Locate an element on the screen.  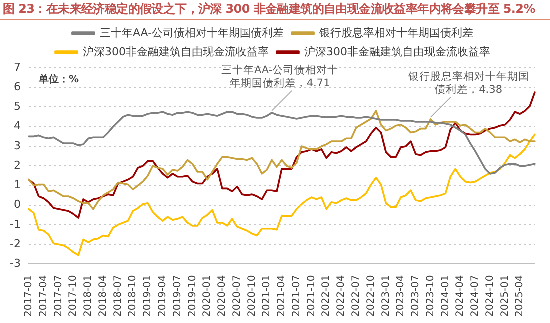
x-tick-label: 2025-01 is located at coordinates (505, 296).